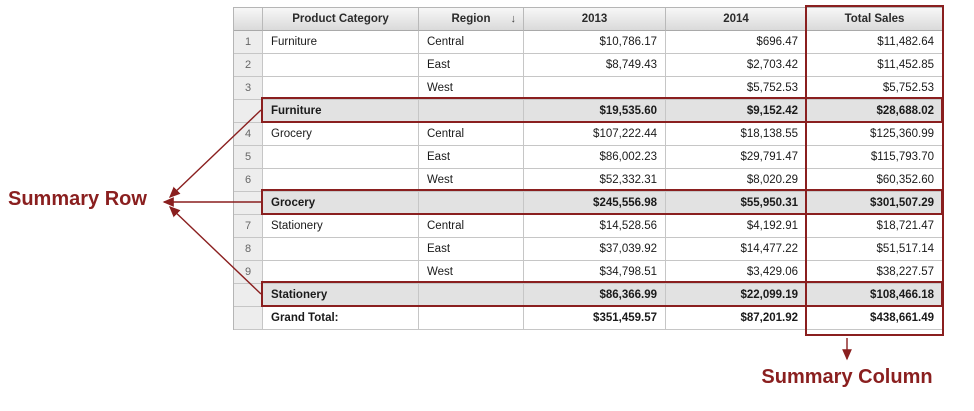  What do you see at coordinates (736, 226) in the screenshot?
I see `sales-2014-cell: $4,192.91` at bounding box center [736, 226].